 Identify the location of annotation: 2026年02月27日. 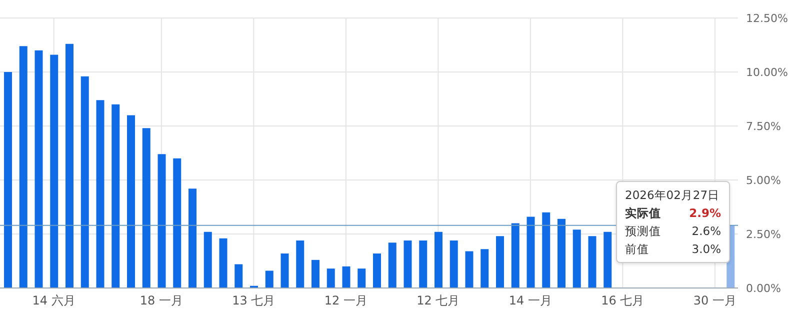
(673, 195).